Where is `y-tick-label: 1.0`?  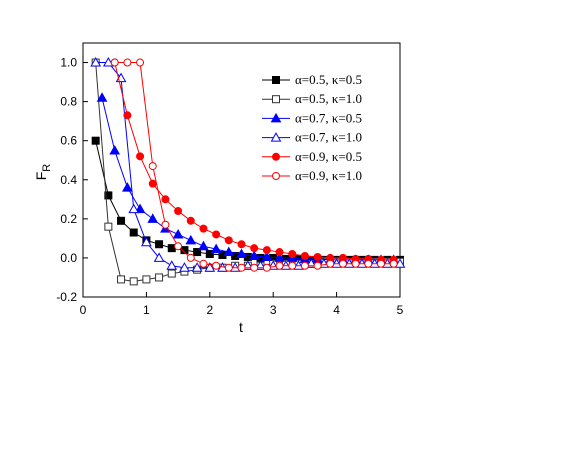 y-tick-label: 1.0 is located at coordinates (68, 63).